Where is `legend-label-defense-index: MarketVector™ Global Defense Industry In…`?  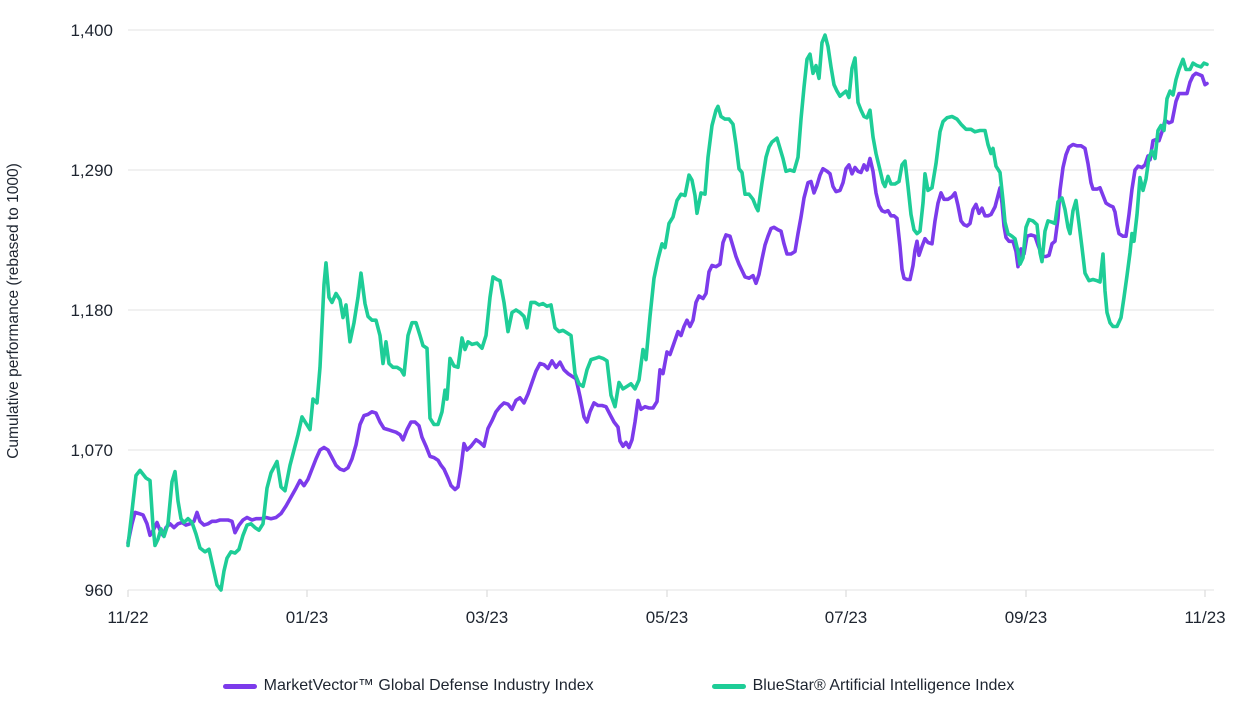
legend-label-defense-index: MarketVector™ Global Defense Industry In… is located at coordinates (428, 685).